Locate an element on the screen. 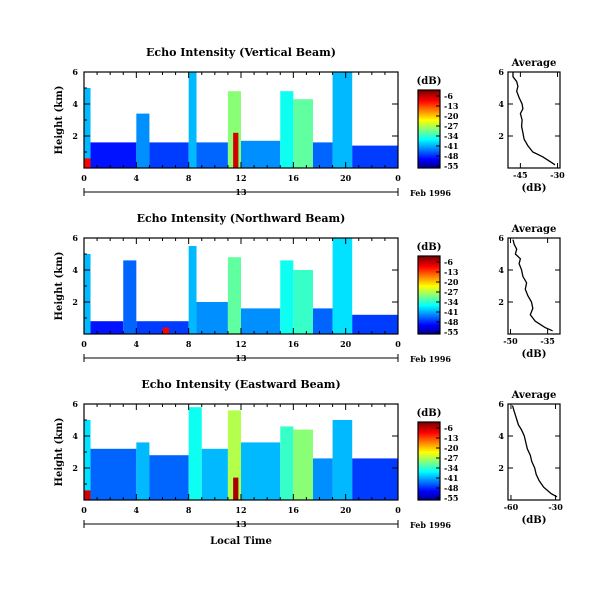  colorbar-frame is located at coordinates (429, 295).